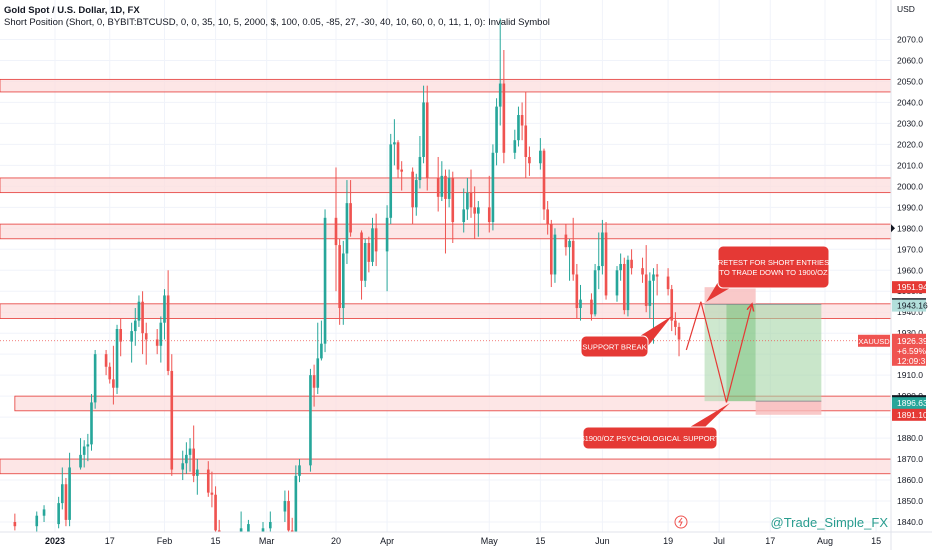  What do you see at coordinates (910, 438) in the screenshot?
I see `y-tick-label: 1880.0` at bounding box center [910, 438].